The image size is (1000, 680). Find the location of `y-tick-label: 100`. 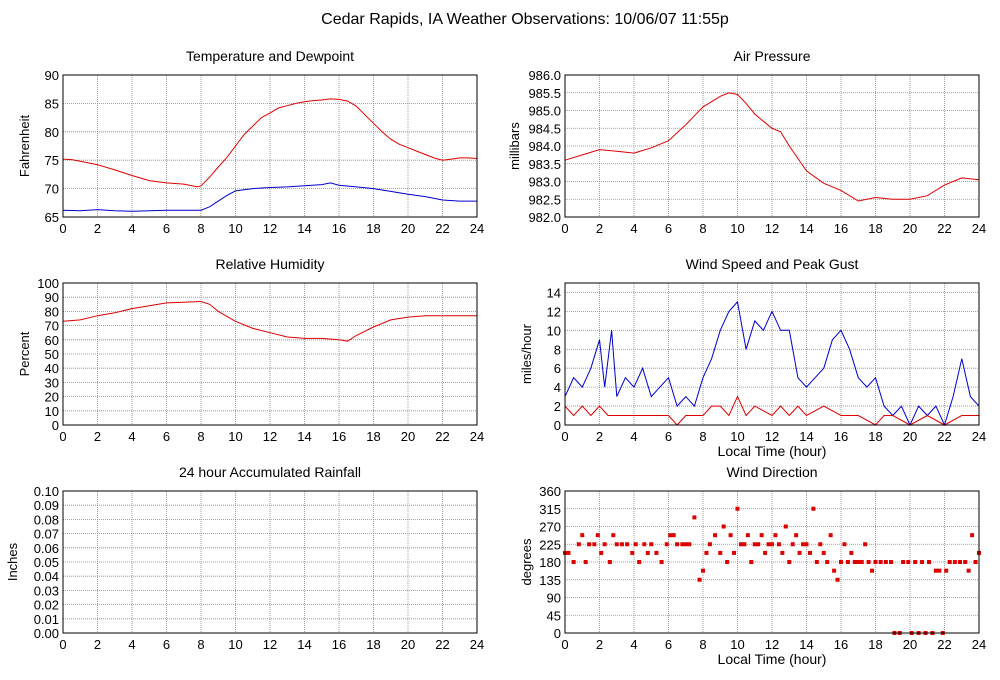

y-tick-label: 100 is located at coordinates (48, 283).